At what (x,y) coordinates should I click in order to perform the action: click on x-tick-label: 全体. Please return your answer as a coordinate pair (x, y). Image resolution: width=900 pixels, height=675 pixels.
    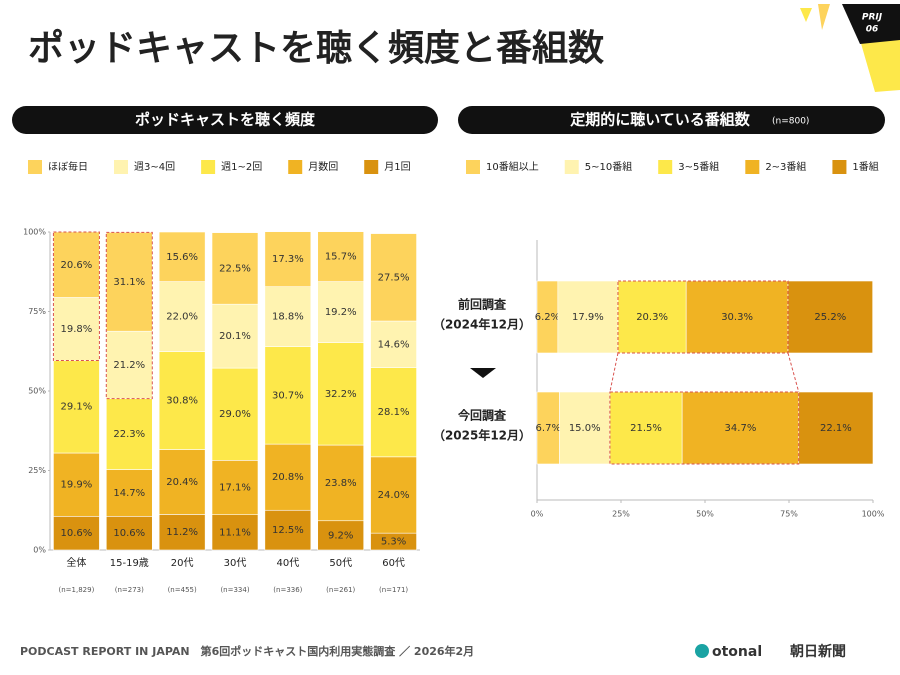
    Looking at the image, I should click on (76, 562).